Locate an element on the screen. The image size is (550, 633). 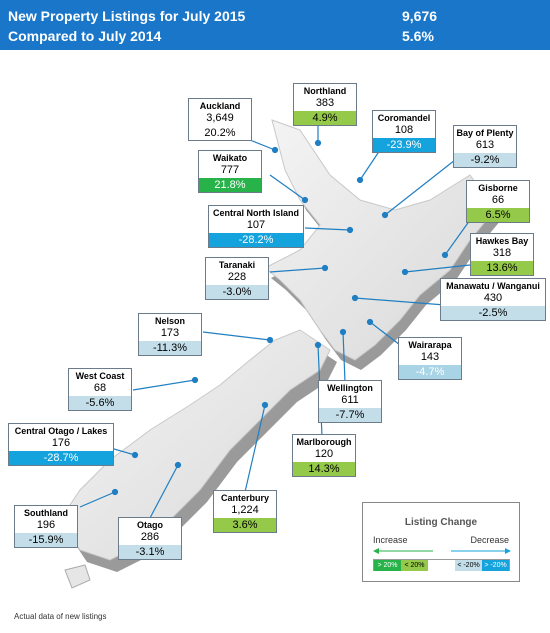
region-name: Wellington is located at coordinates (350, 388).